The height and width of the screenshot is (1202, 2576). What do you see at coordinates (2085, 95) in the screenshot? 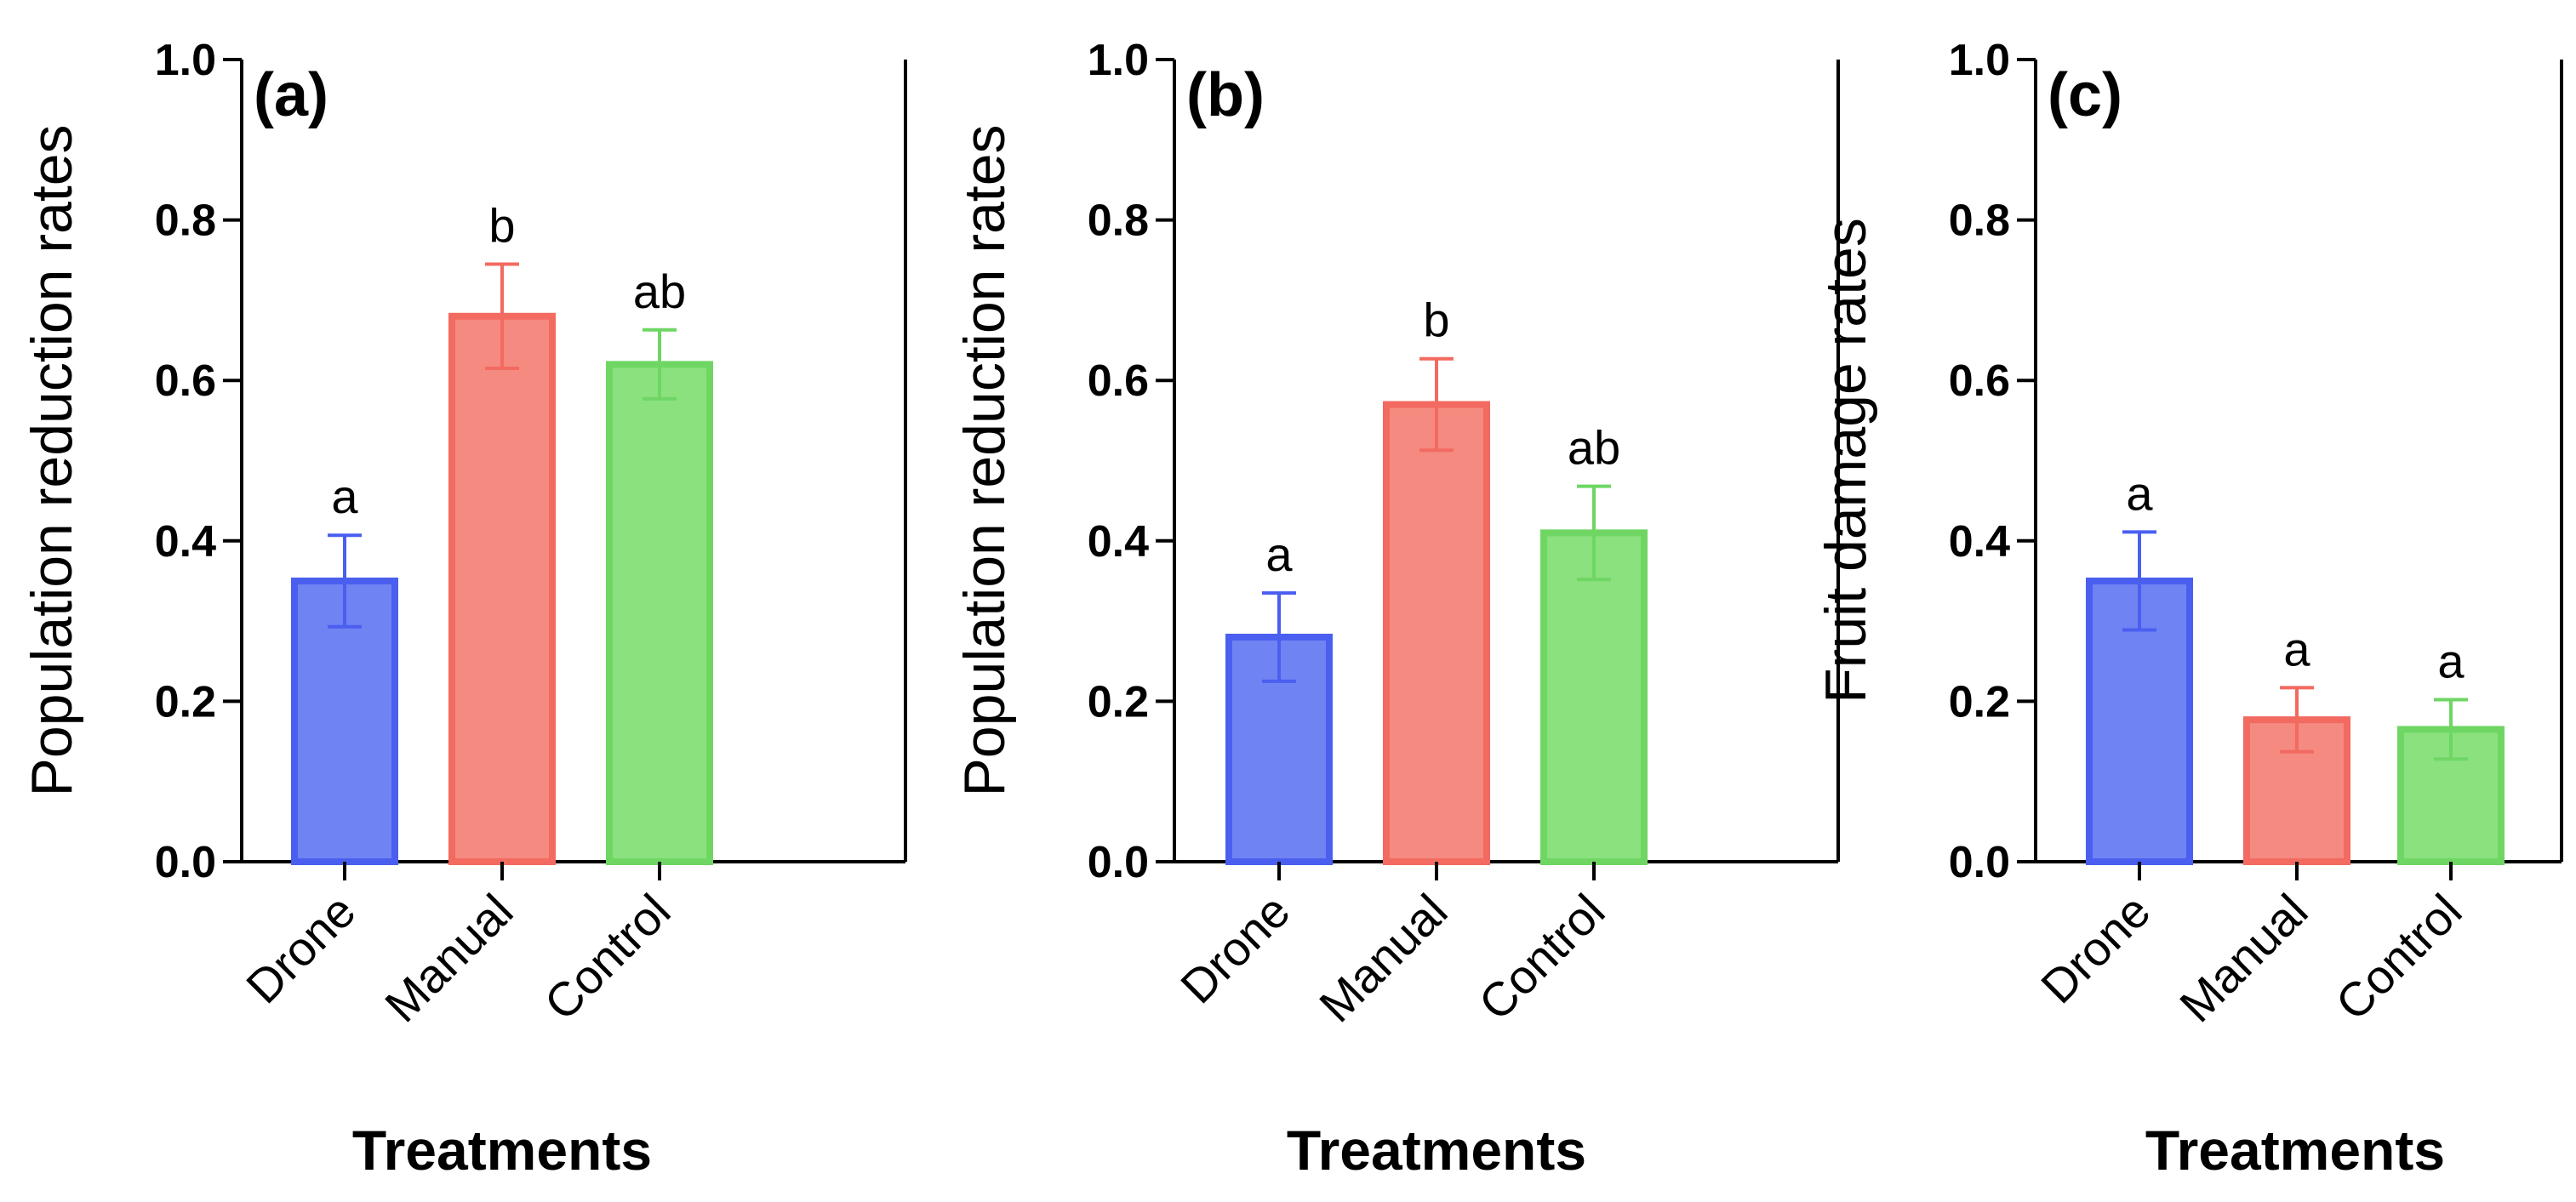
I see `panel-label: (c)` at bounding box center [2085, 95].